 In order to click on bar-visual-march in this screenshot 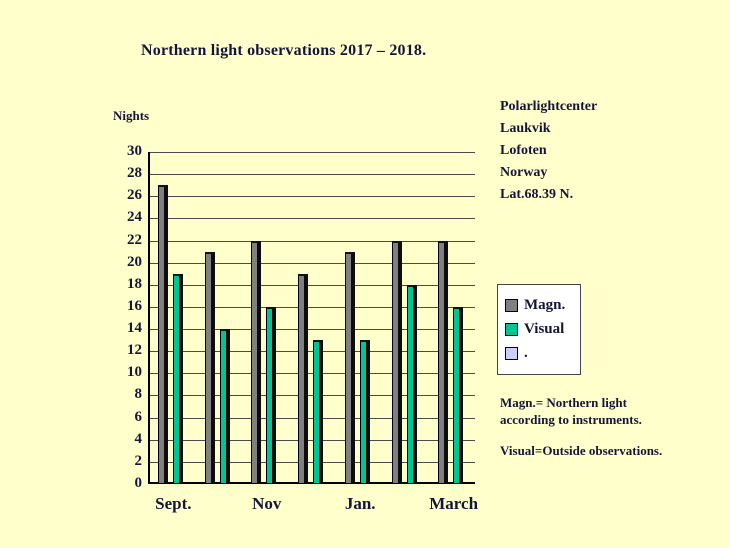, I will do `click(458, 395)`.